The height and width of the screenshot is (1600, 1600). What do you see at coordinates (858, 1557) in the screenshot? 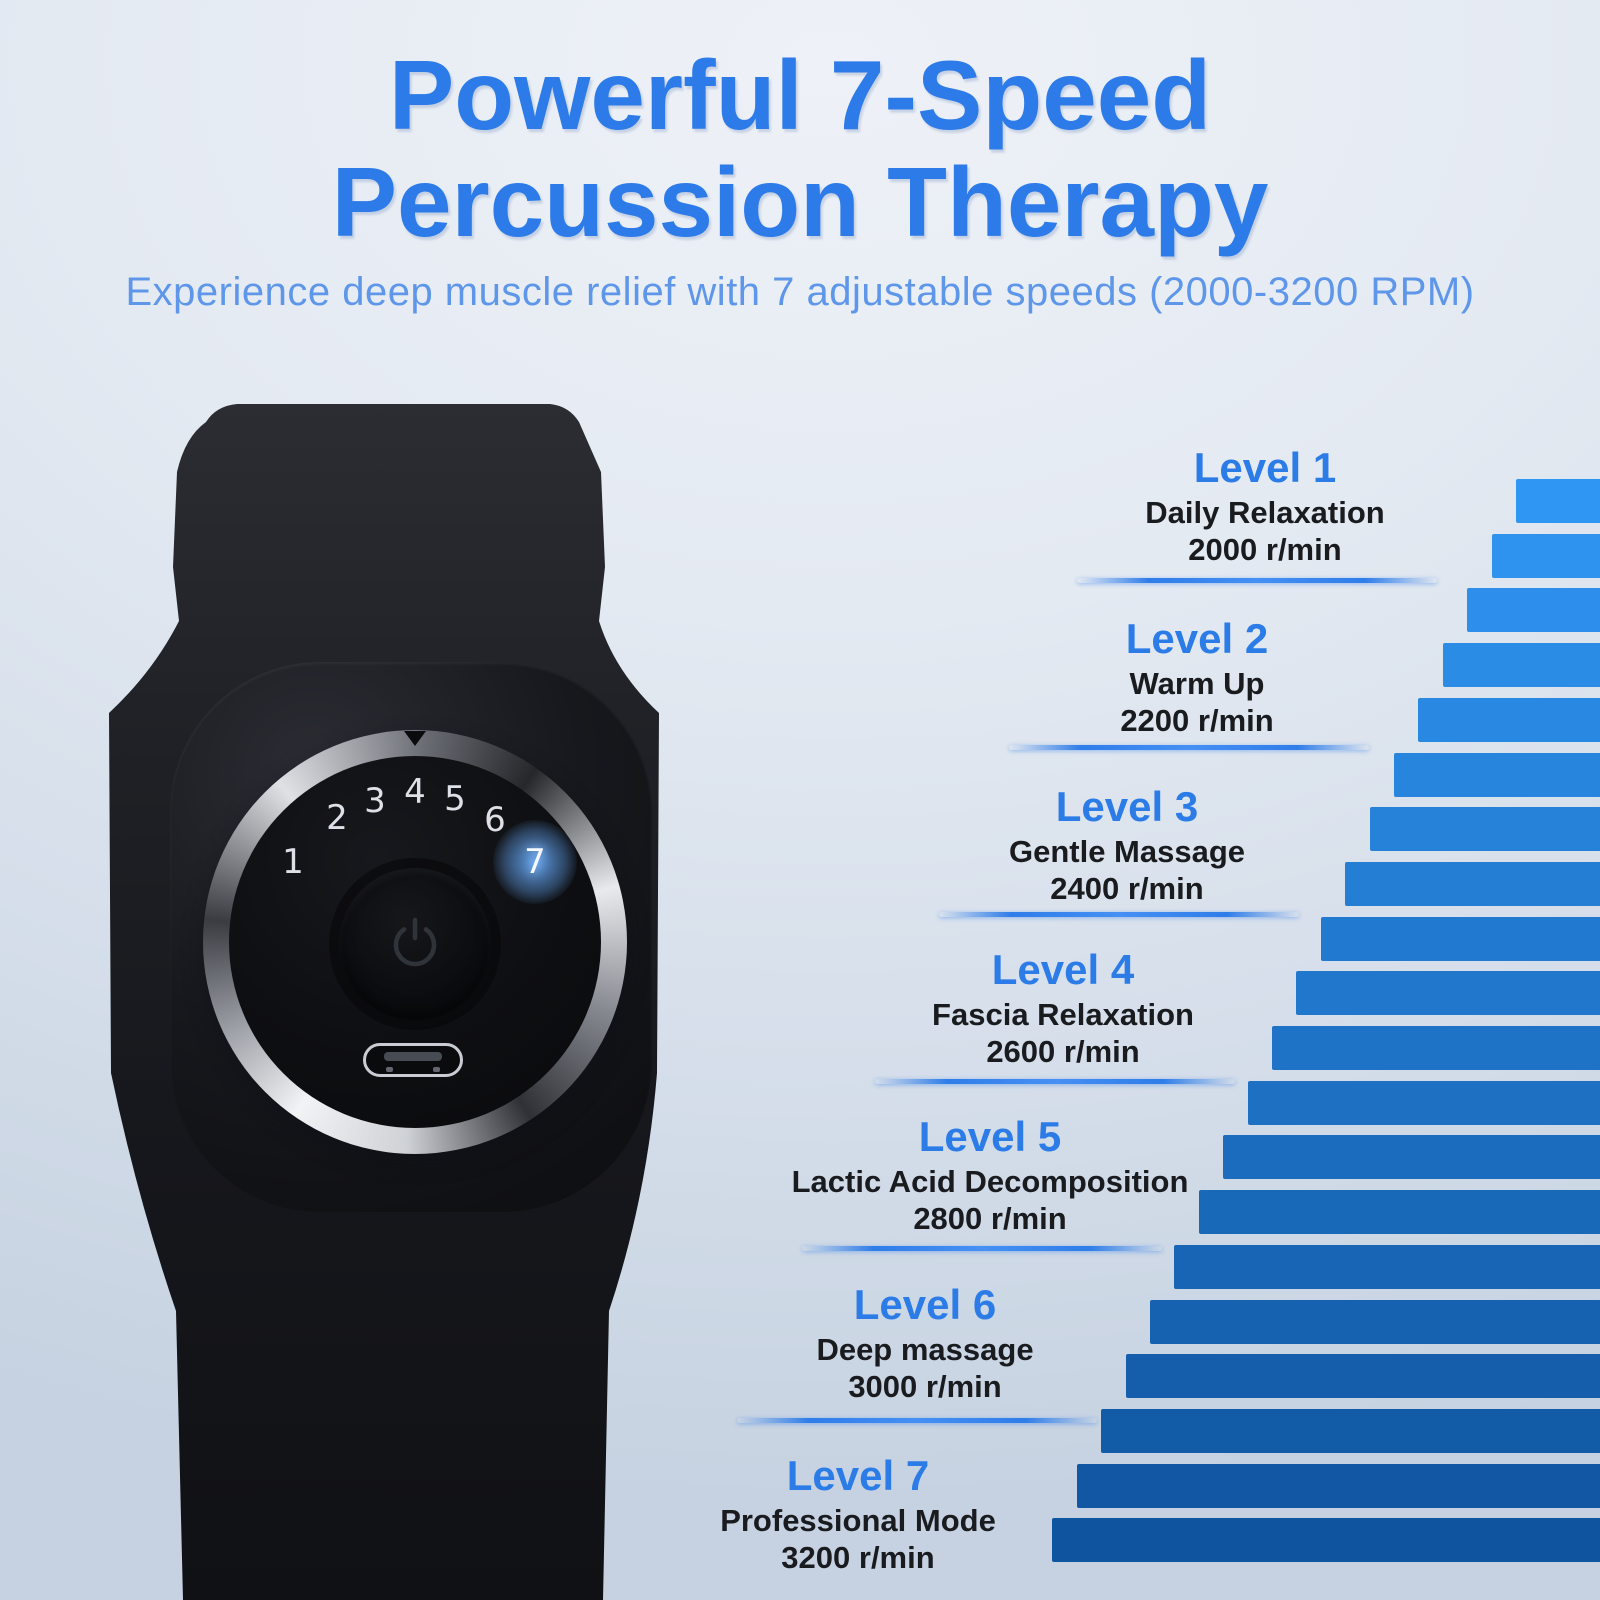
I see `level-7-rpm: 3200 r/min` at bounding box center [858, 1557].